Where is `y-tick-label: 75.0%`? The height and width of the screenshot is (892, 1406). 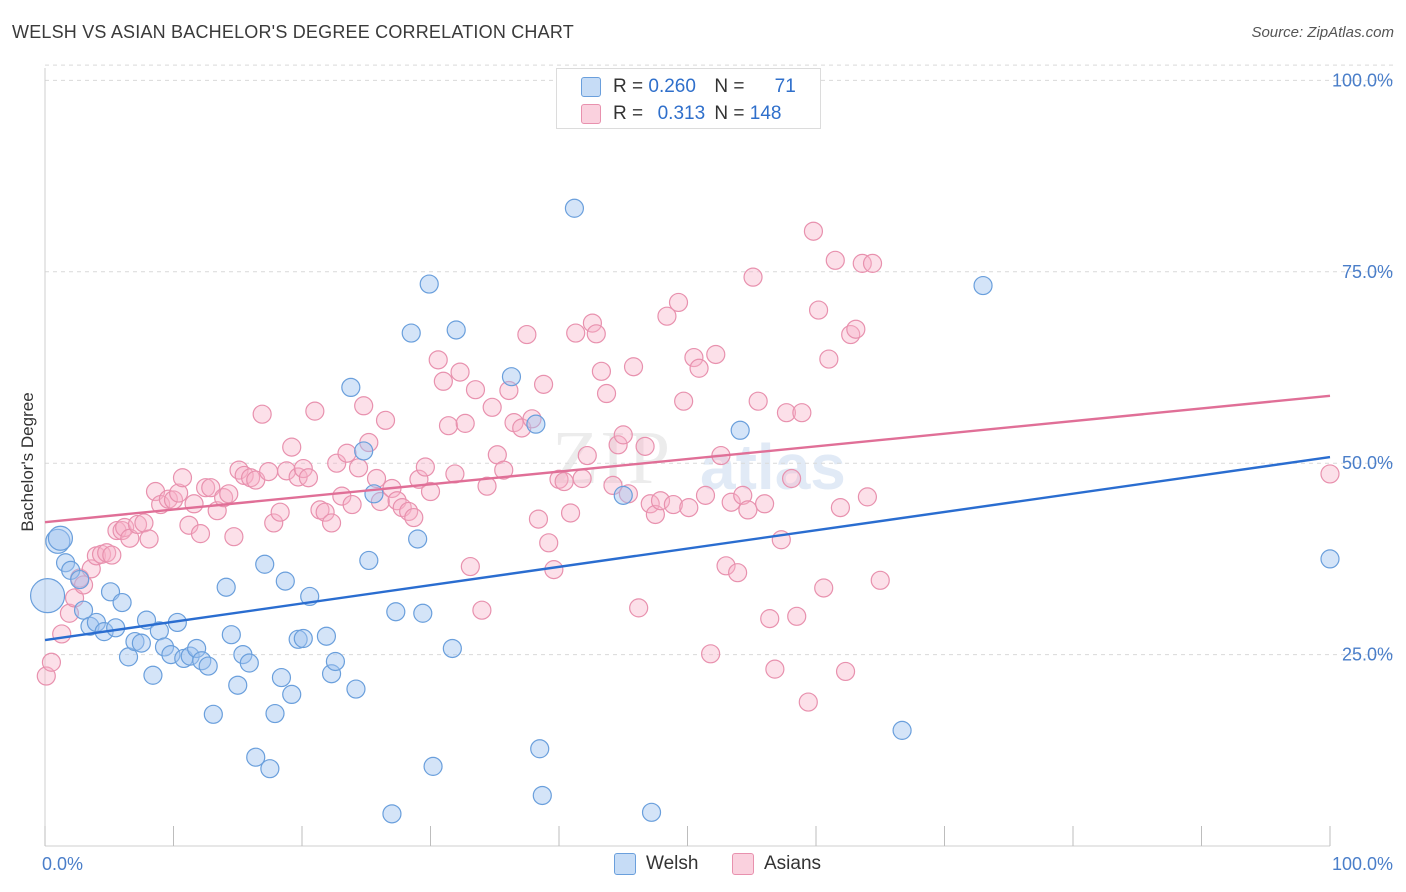
y-tick-label: 75.0% is located at coordinates (1367, 272).